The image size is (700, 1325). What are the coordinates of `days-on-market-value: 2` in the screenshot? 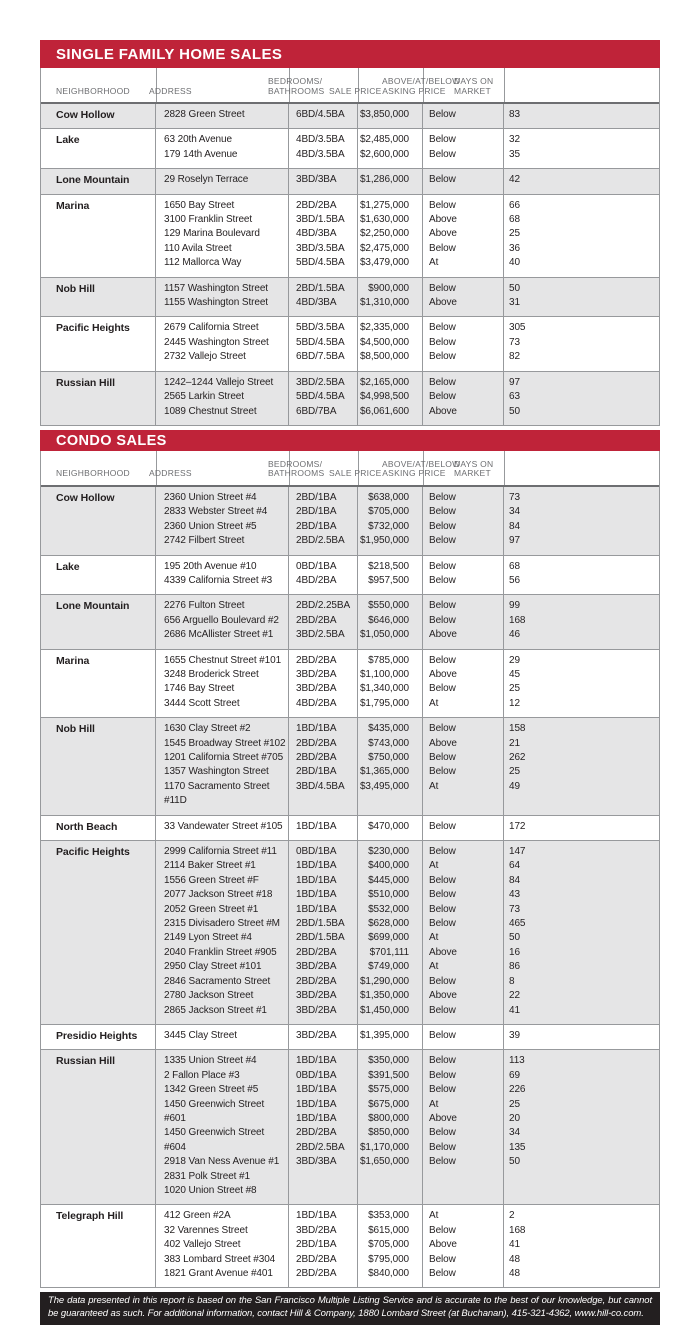 It's located at (512, 1216).